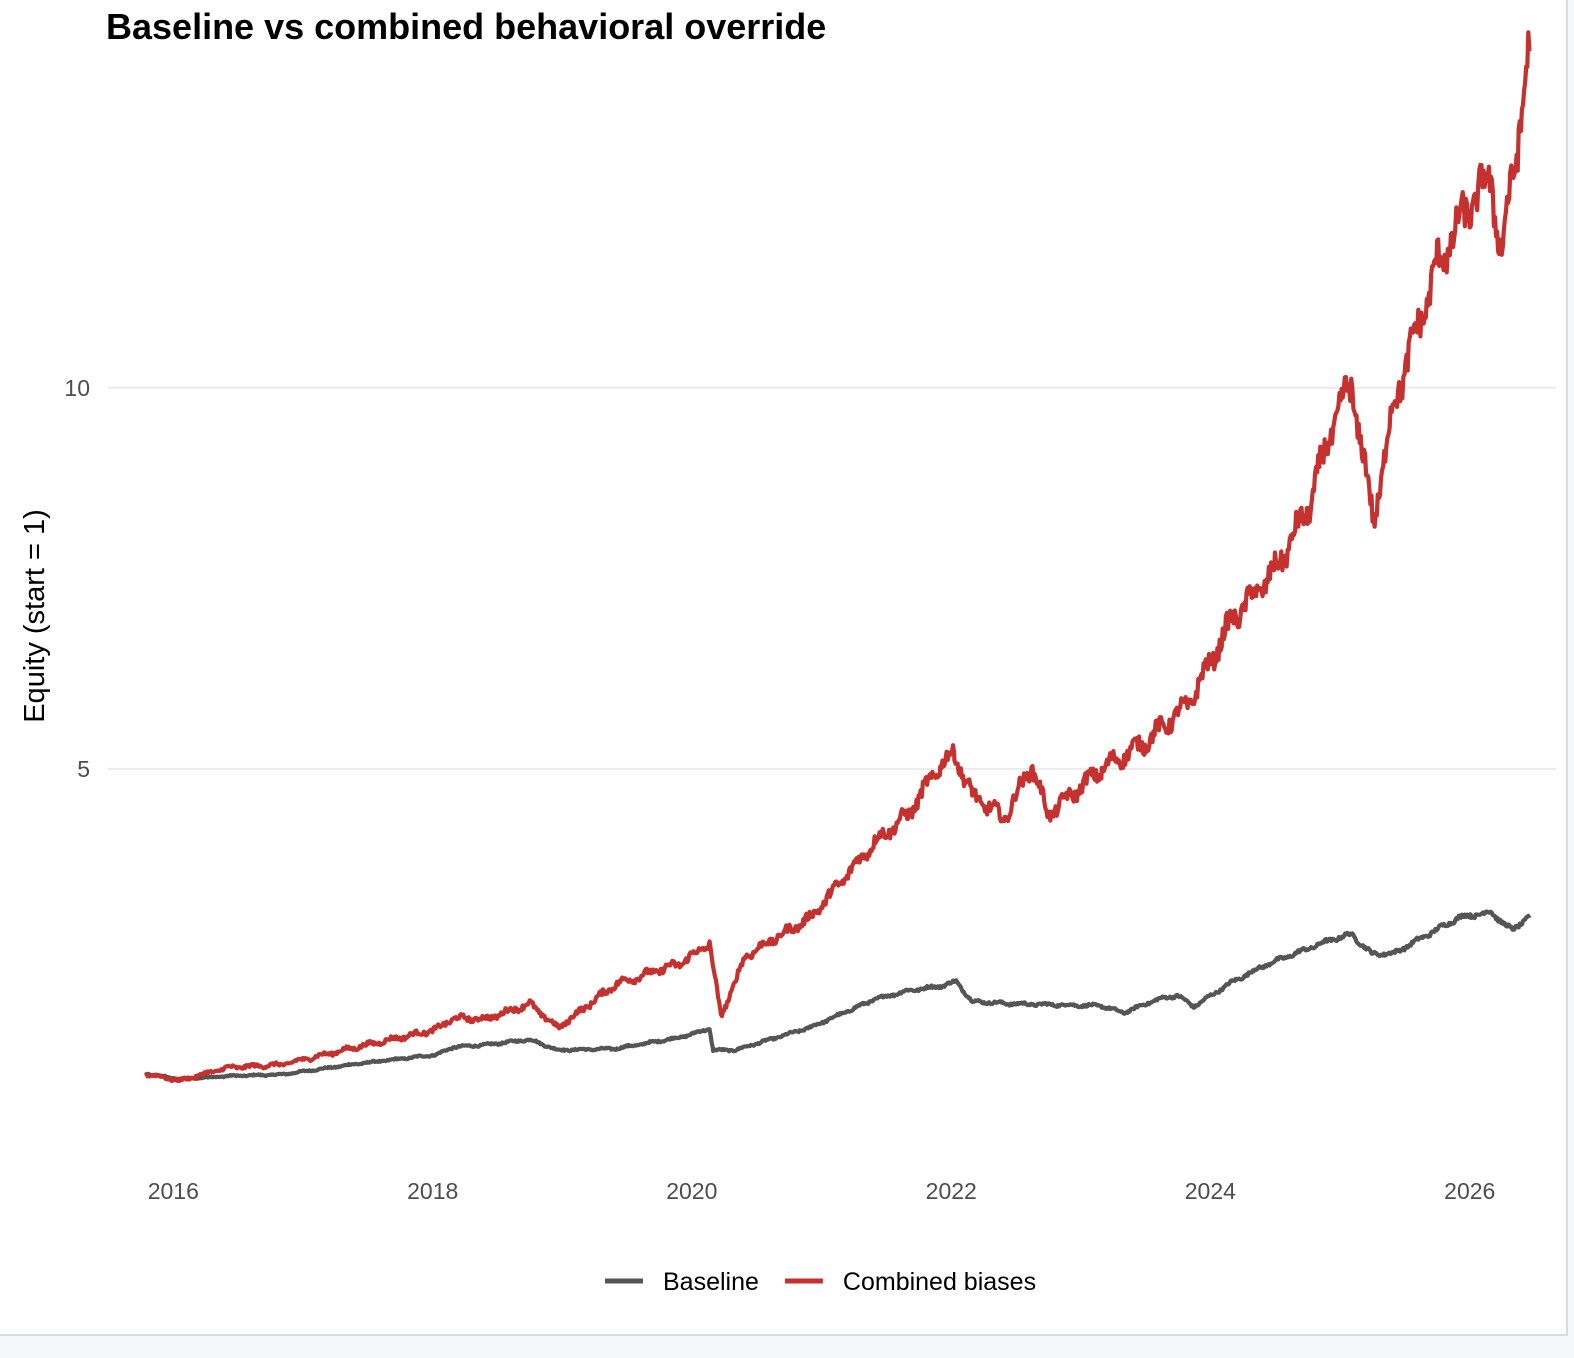  What do you see at coordinates (35, 616) in the screenshot?
I see `y-axis-title: Equity (start = 1)` at bounding box center [35, 616].